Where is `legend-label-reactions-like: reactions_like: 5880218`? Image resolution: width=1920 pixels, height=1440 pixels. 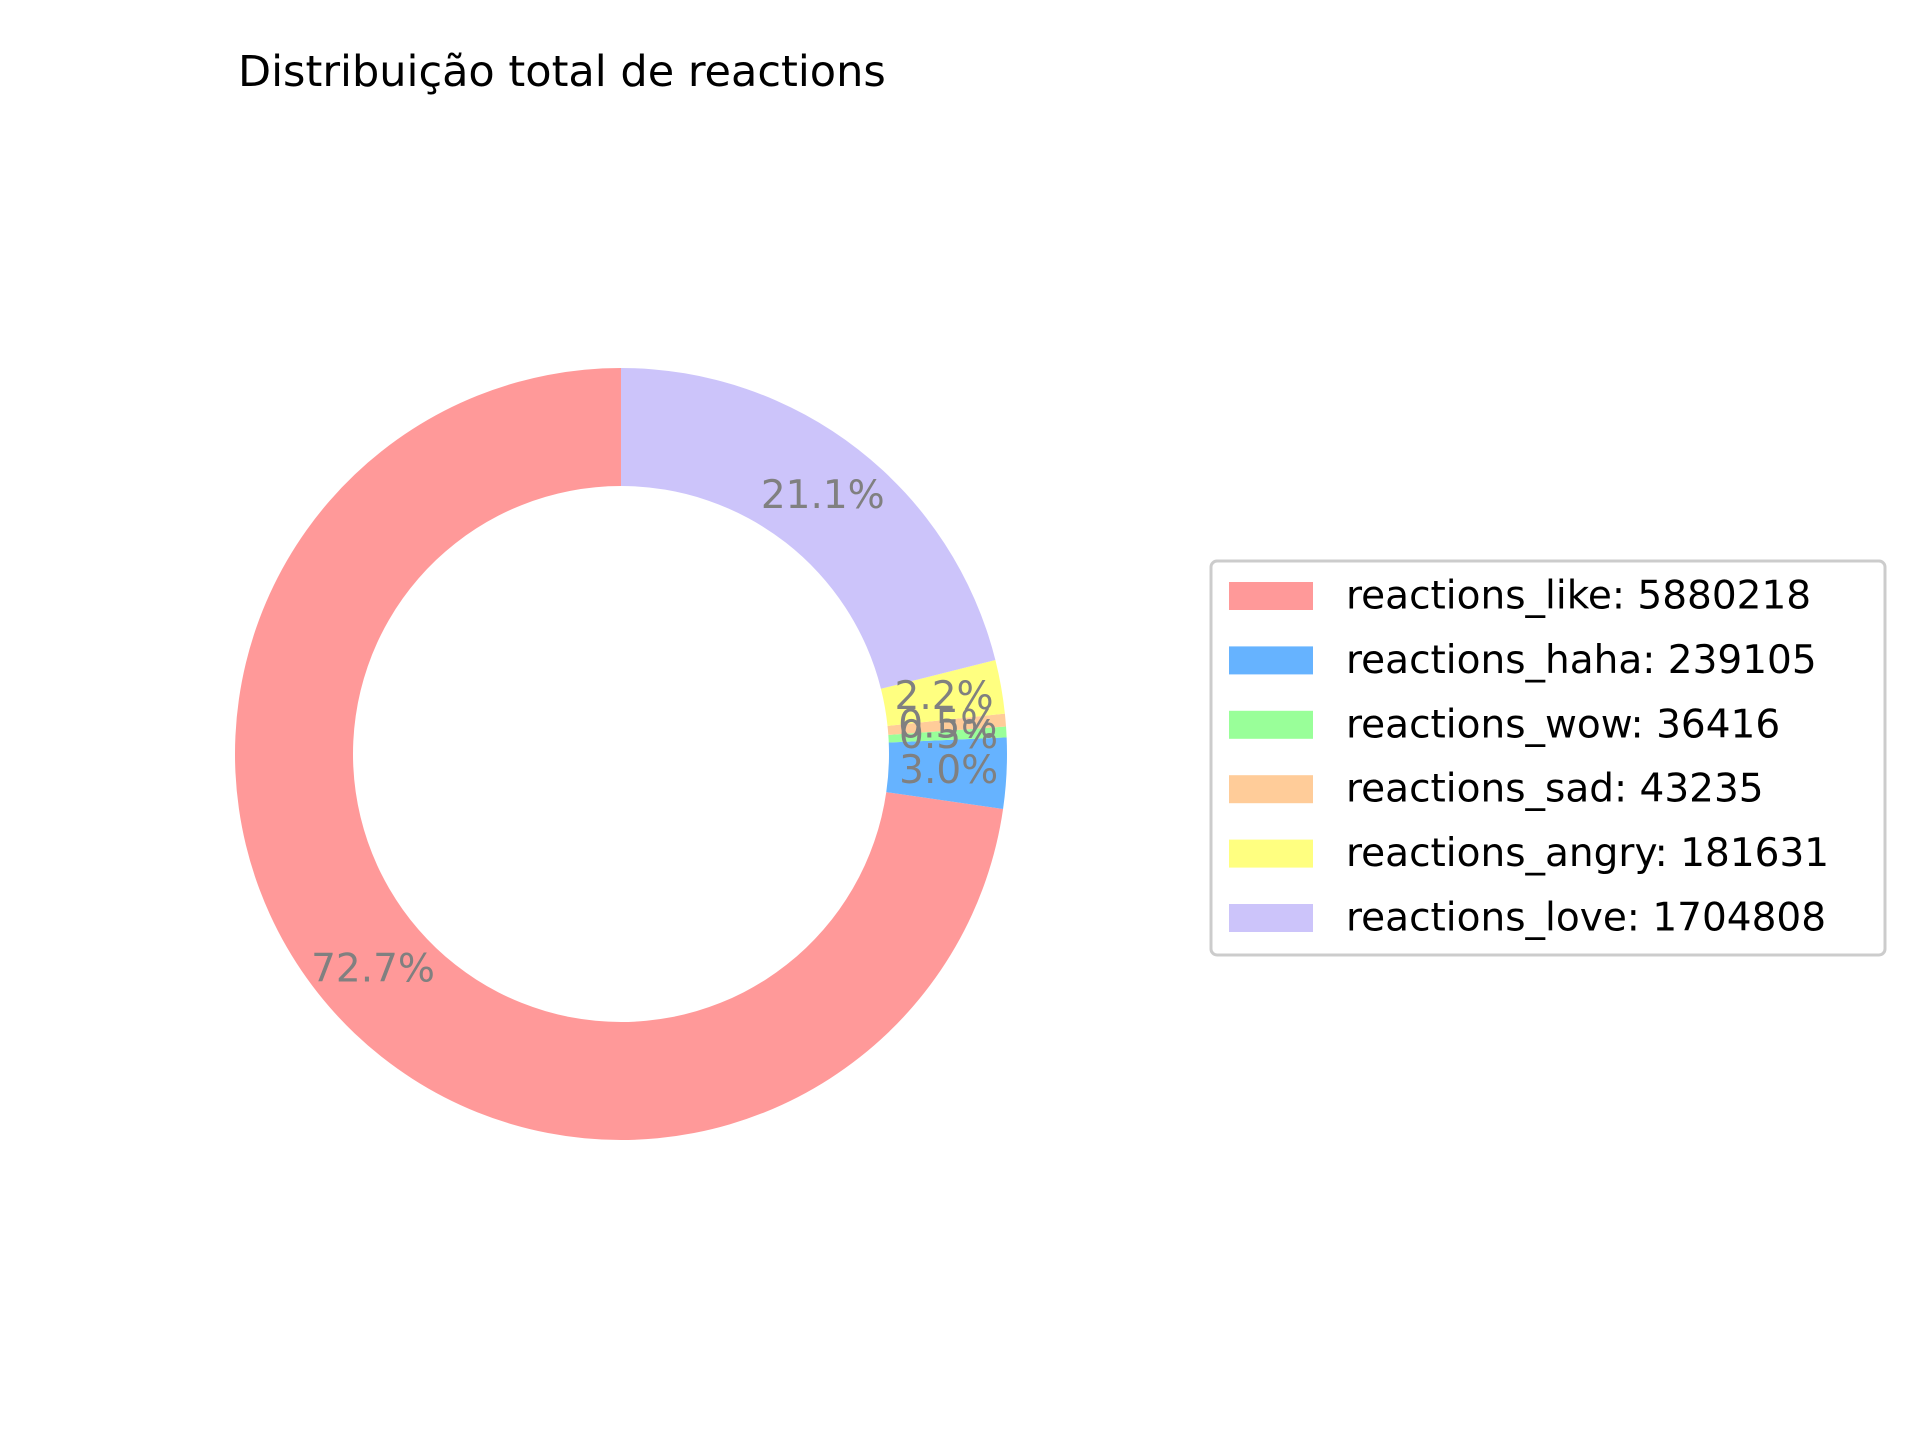
legend-label-reactions-like: reactions_like: 5880218 is located at coordinates (1578, 596).